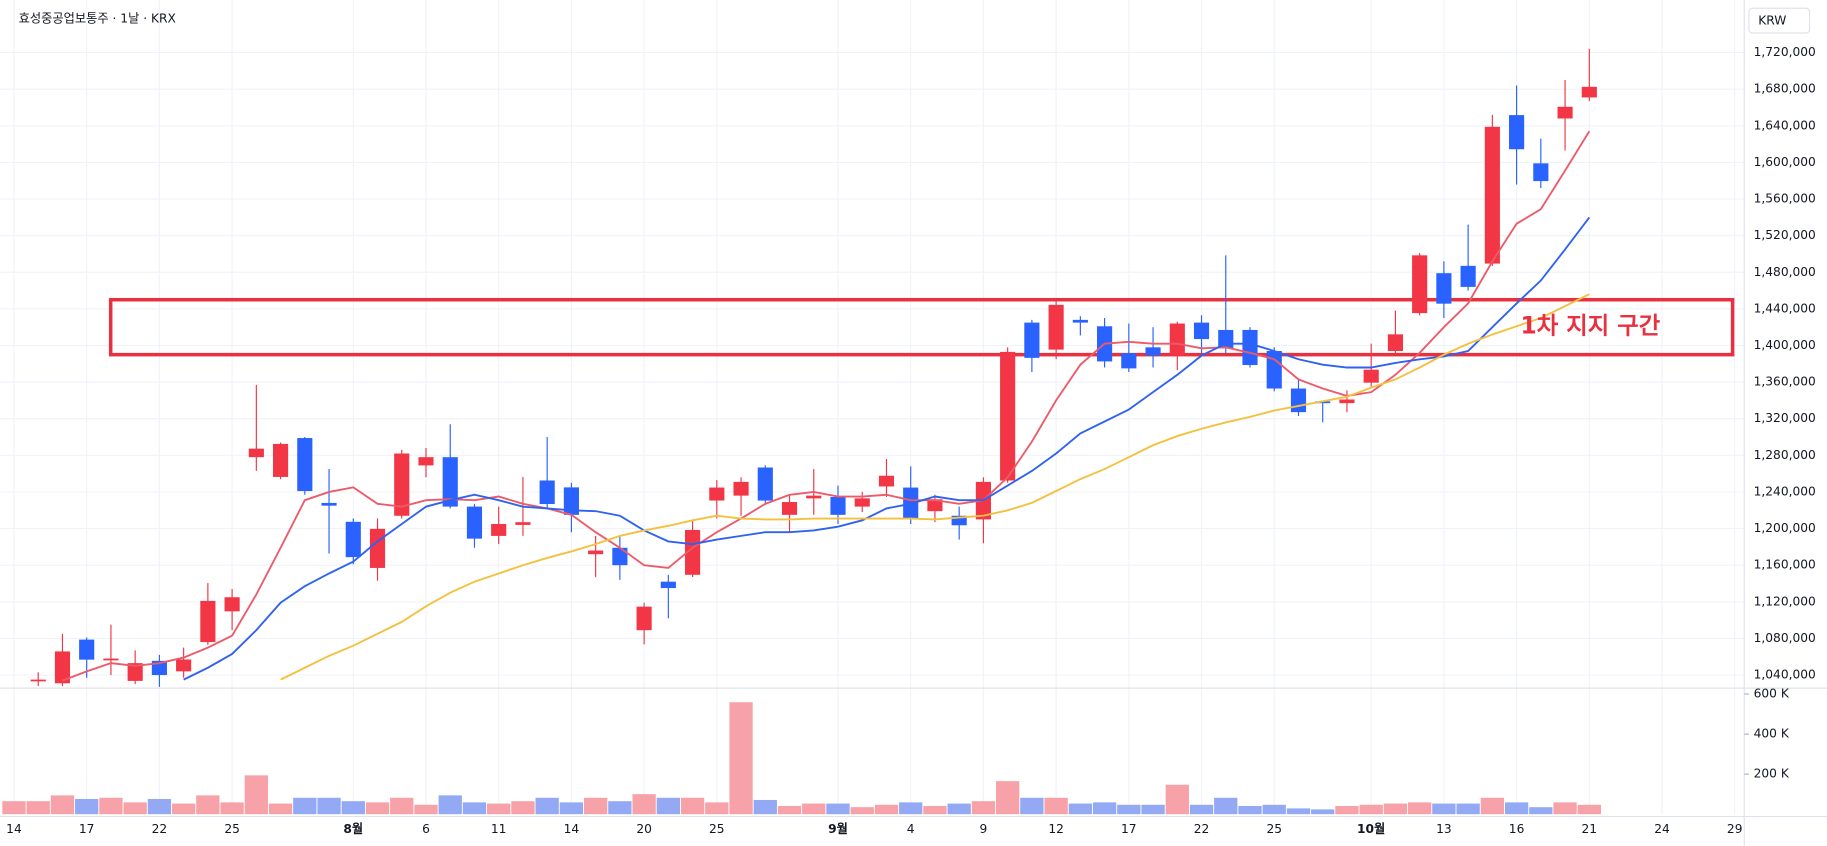  What do you see at coordinates (1785, 455) in the screenshot?
I see `y-tick-label: 1,280,000` at bounding box center [1785, 455].